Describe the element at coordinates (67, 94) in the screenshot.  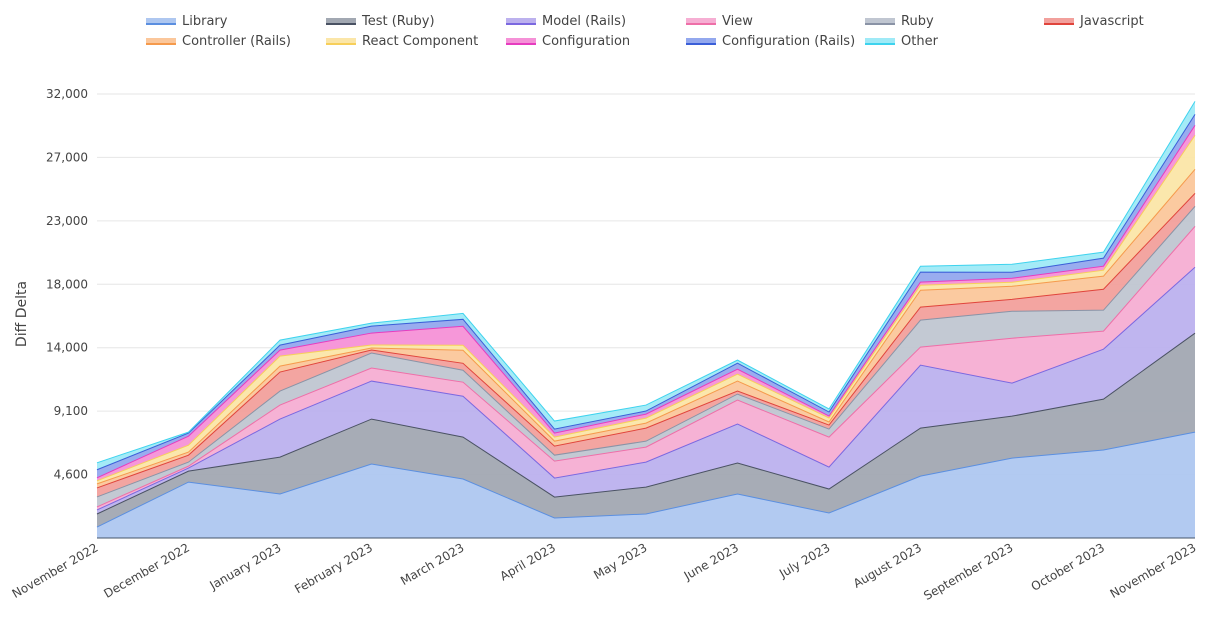
I see `y-tick-label: 32,000` at that location.